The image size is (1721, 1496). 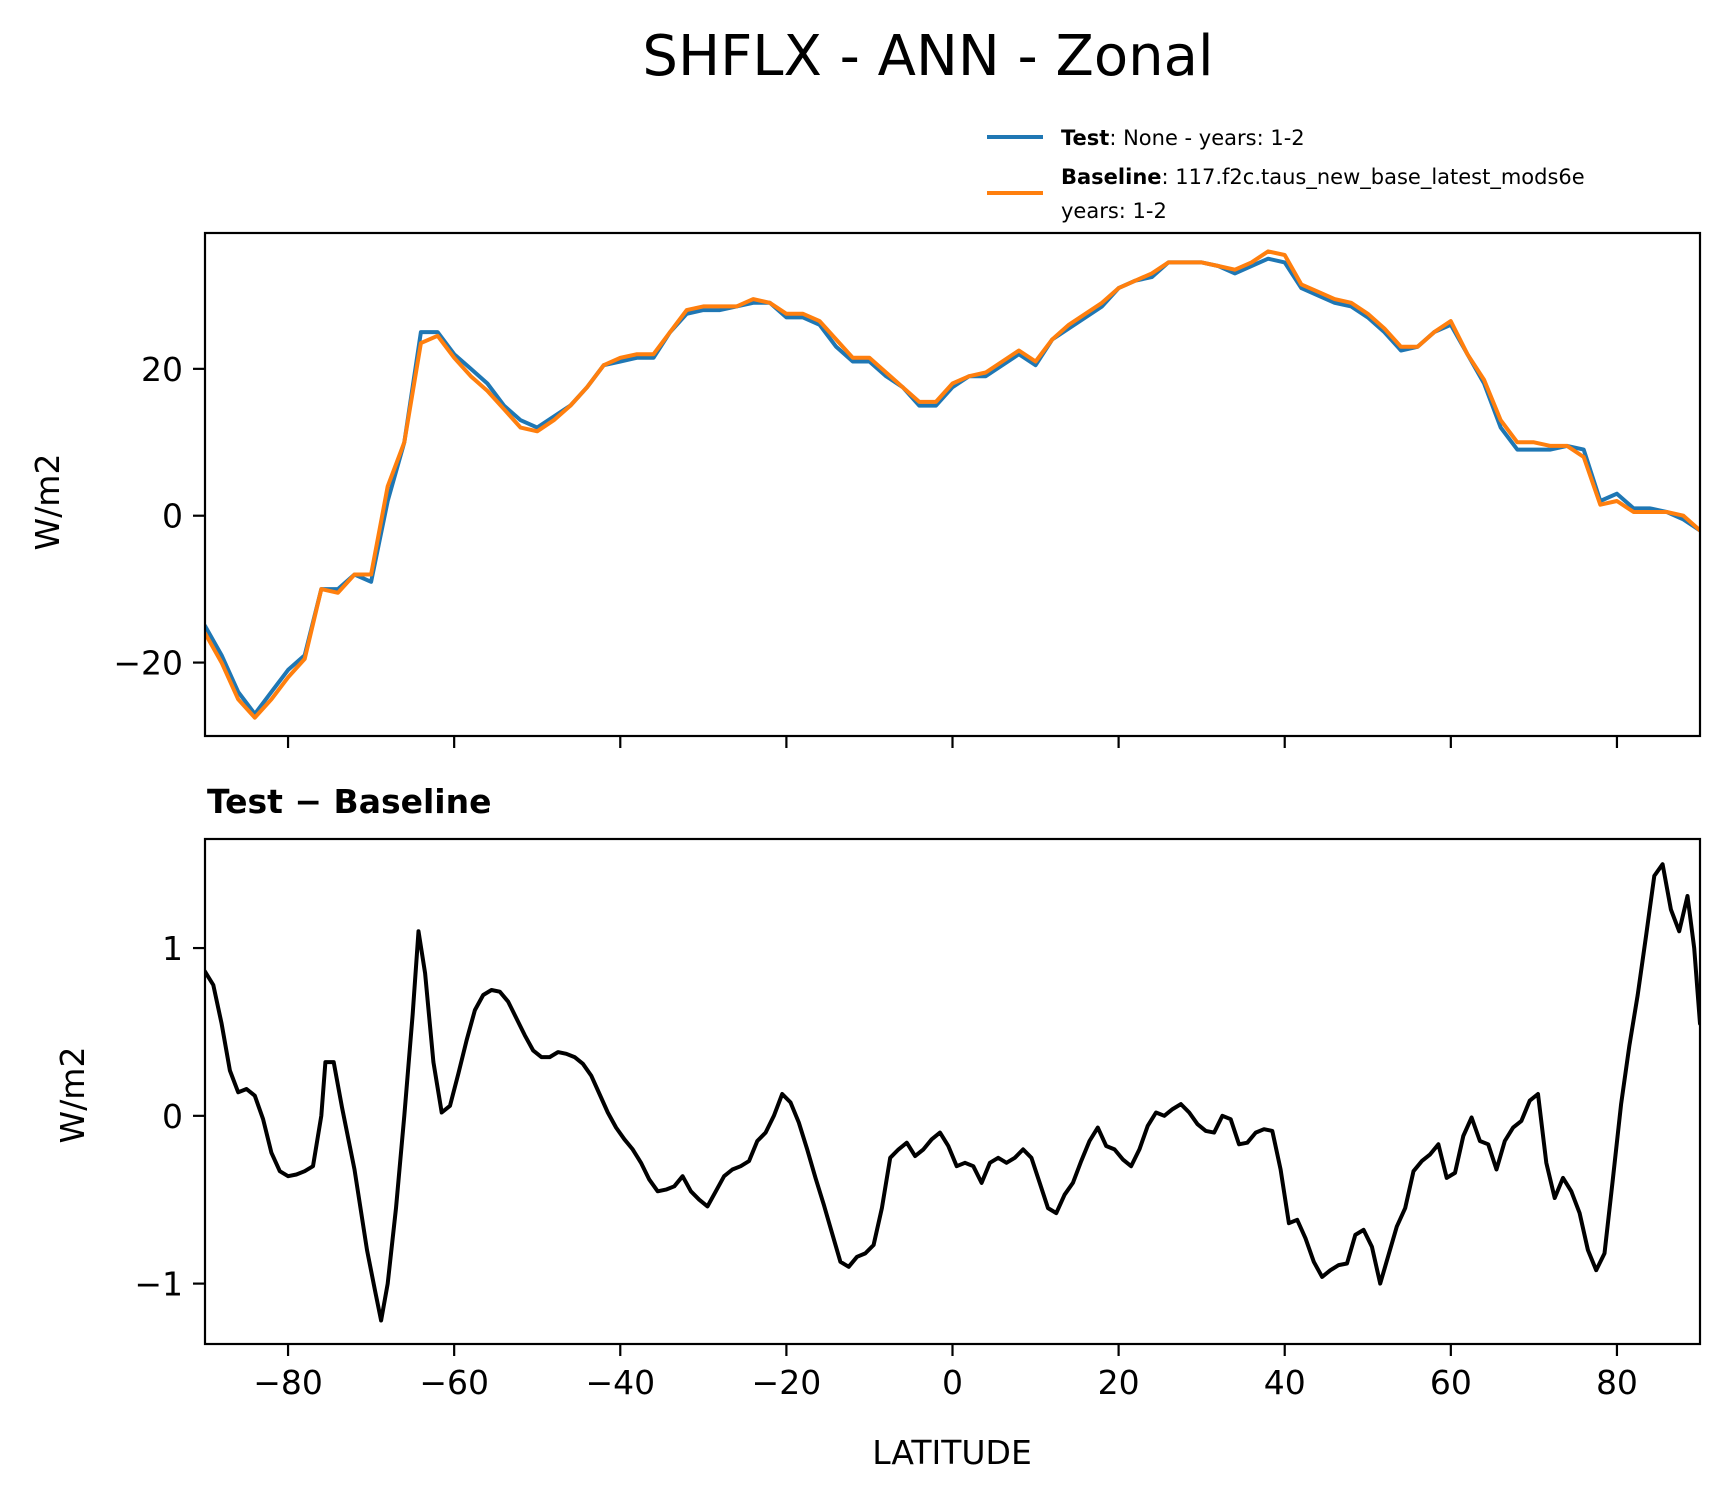 What do you see at coordinates (1114, 211) in the screenshot?
I see `legend-baseline-label-line2: years: 1-2` at bounding box center [1114, 211].